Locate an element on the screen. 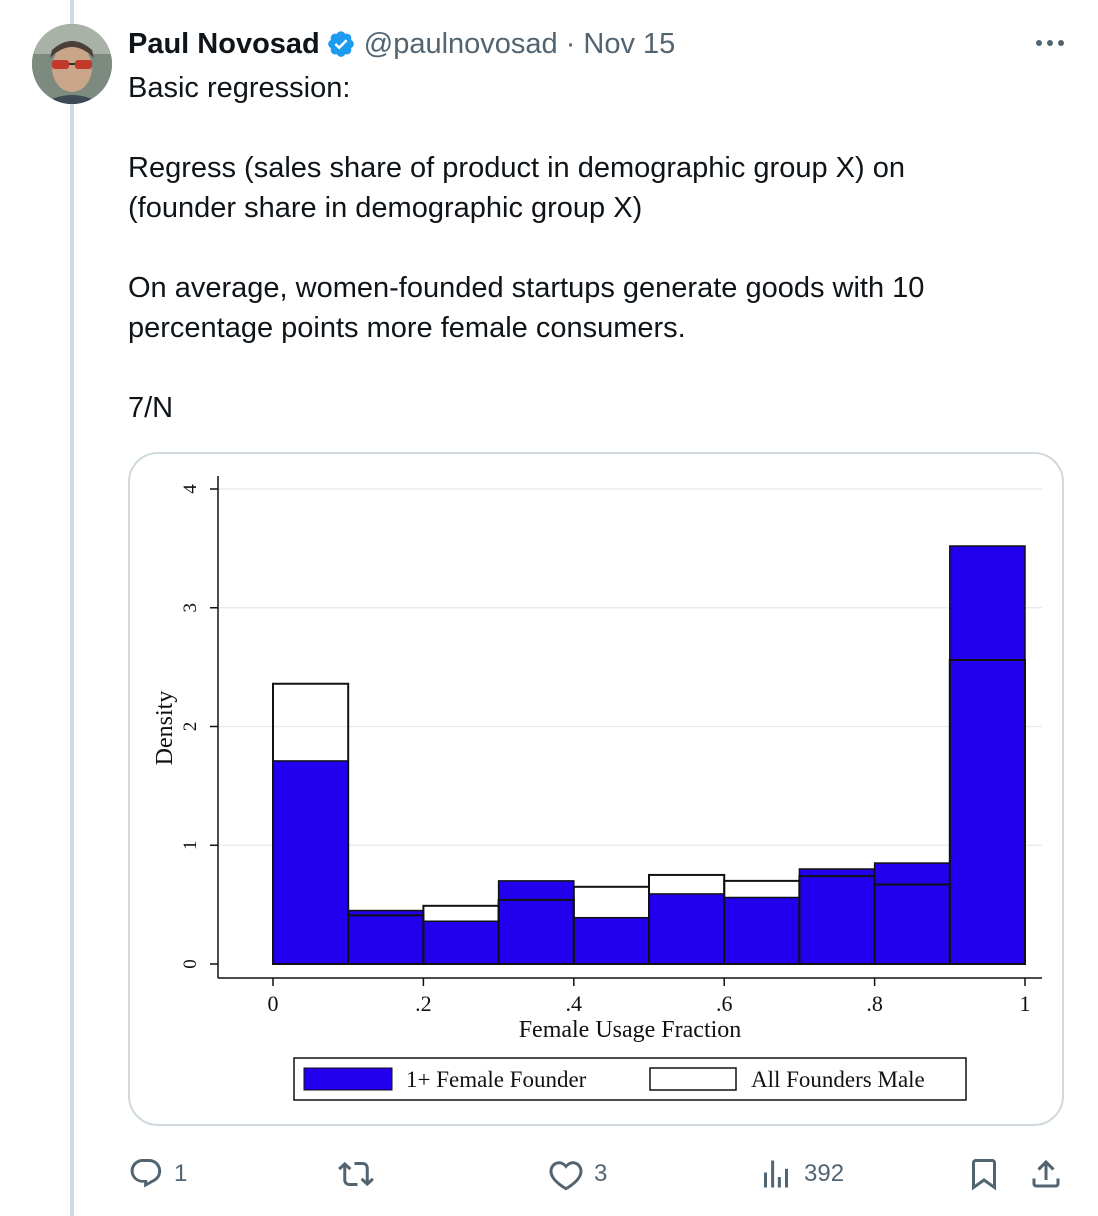 This screenshot has width=1098, height=1216. bookmark-button is located at coordinates (984, 1174).